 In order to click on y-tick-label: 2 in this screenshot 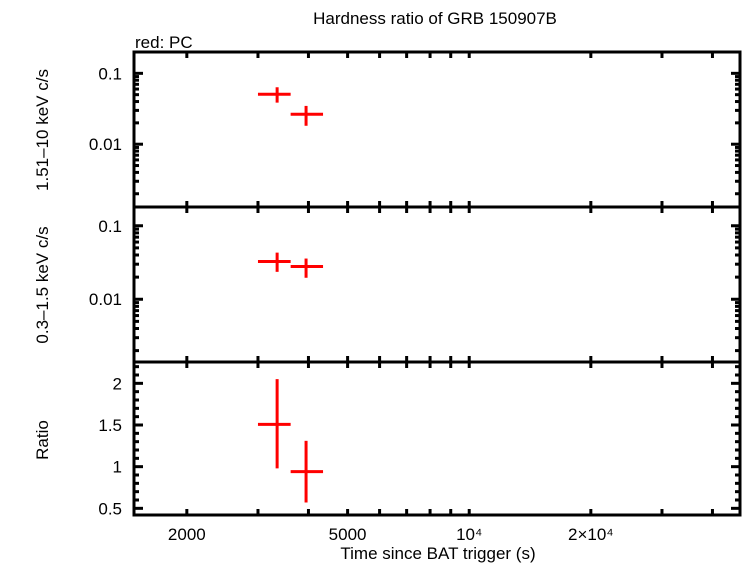, I will do `click(117, 383)`.